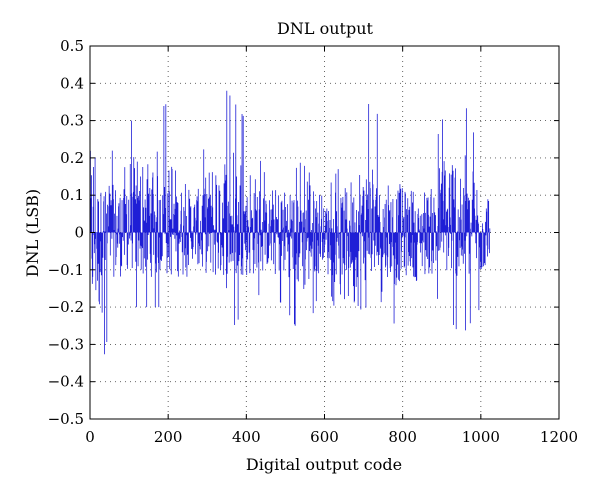  I want to click on y-axis-label: DNL (LSB), so click(32, 233).